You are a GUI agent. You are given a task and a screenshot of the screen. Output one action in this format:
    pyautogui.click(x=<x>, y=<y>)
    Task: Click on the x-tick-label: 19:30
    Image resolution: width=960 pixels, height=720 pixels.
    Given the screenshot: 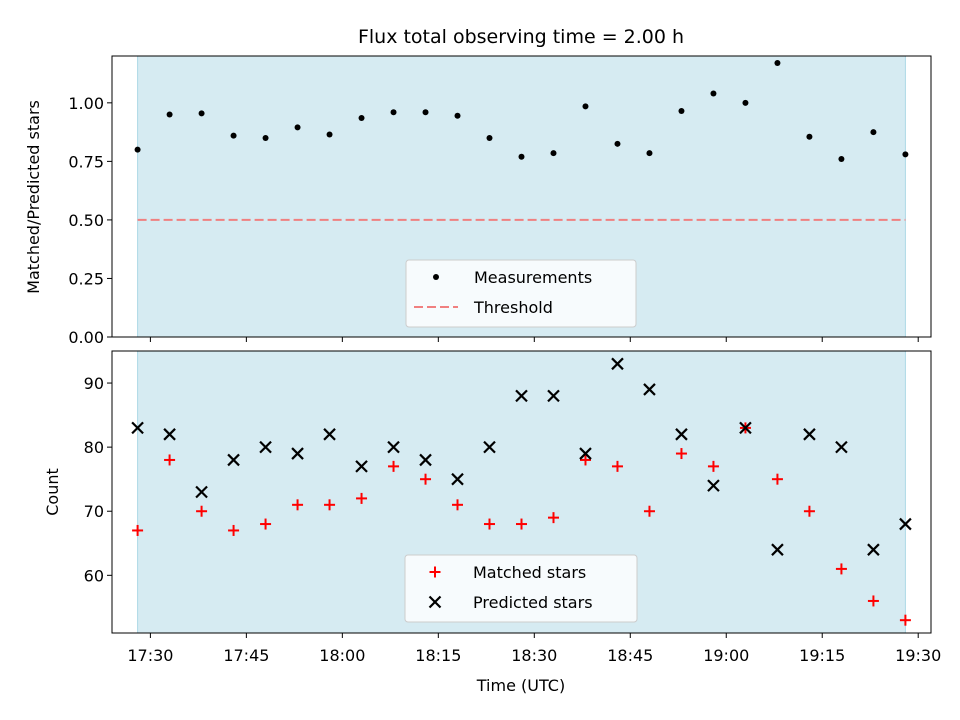 What is the action you would take?
    pyautogui.click(x=918, y=655)
    